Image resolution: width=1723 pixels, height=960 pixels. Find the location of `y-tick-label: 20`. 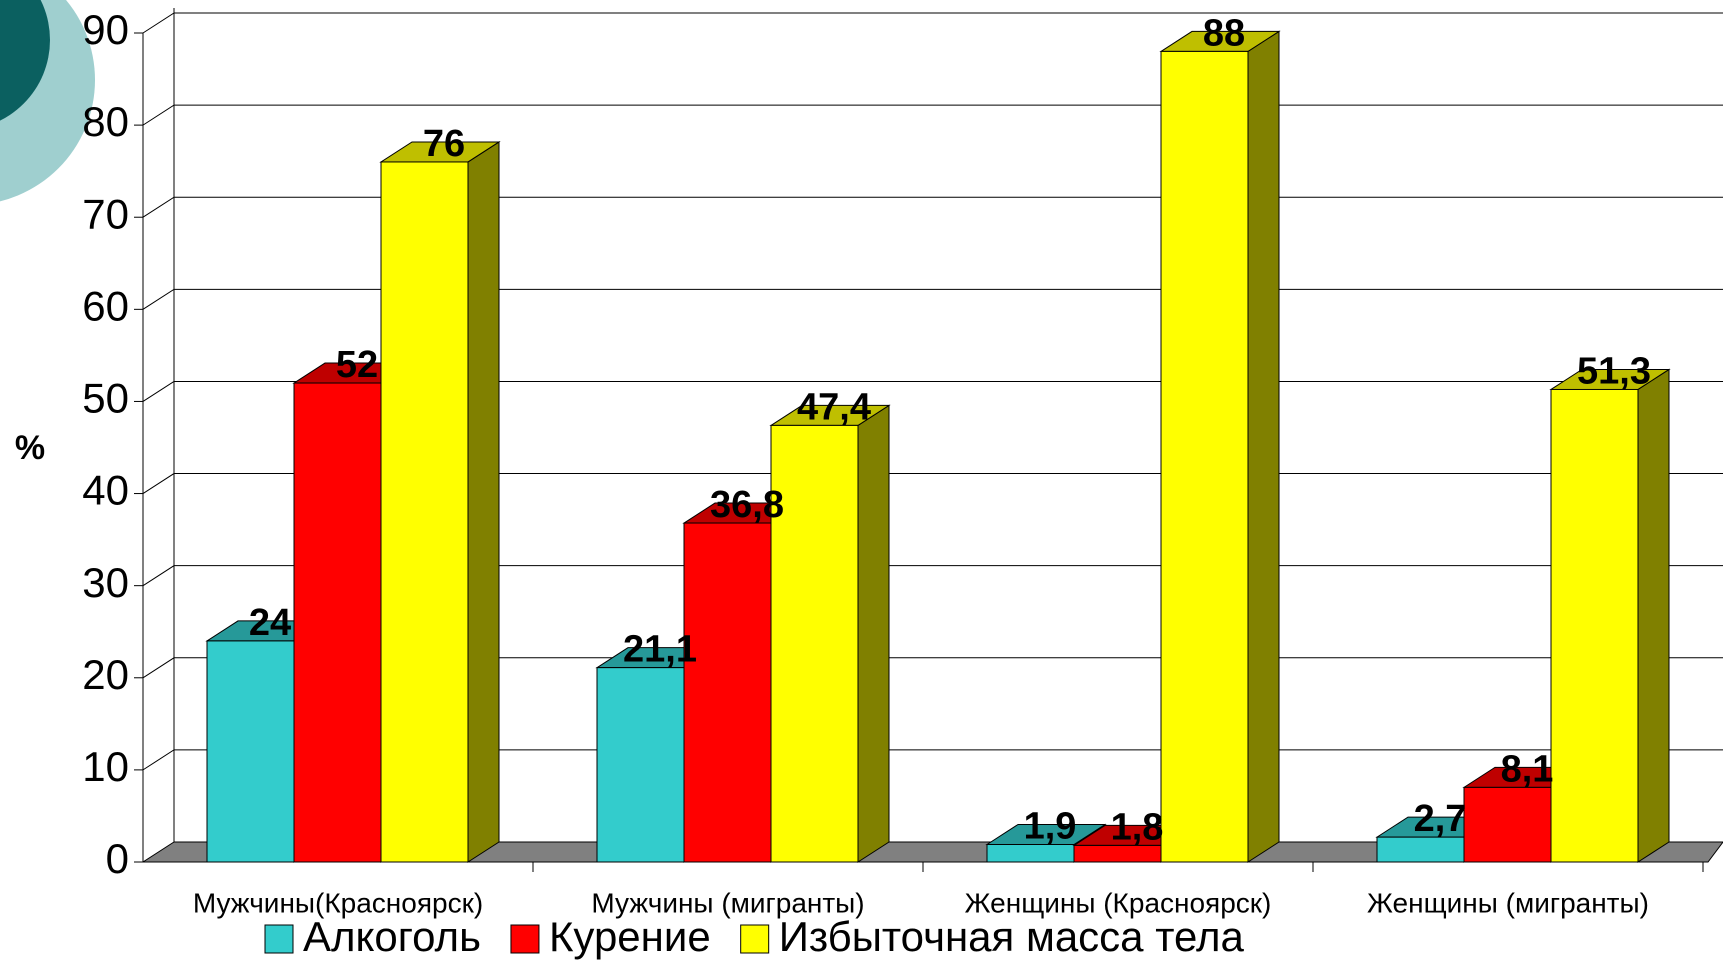

y-tick-label: 20 is located at coordinates (105, 674).